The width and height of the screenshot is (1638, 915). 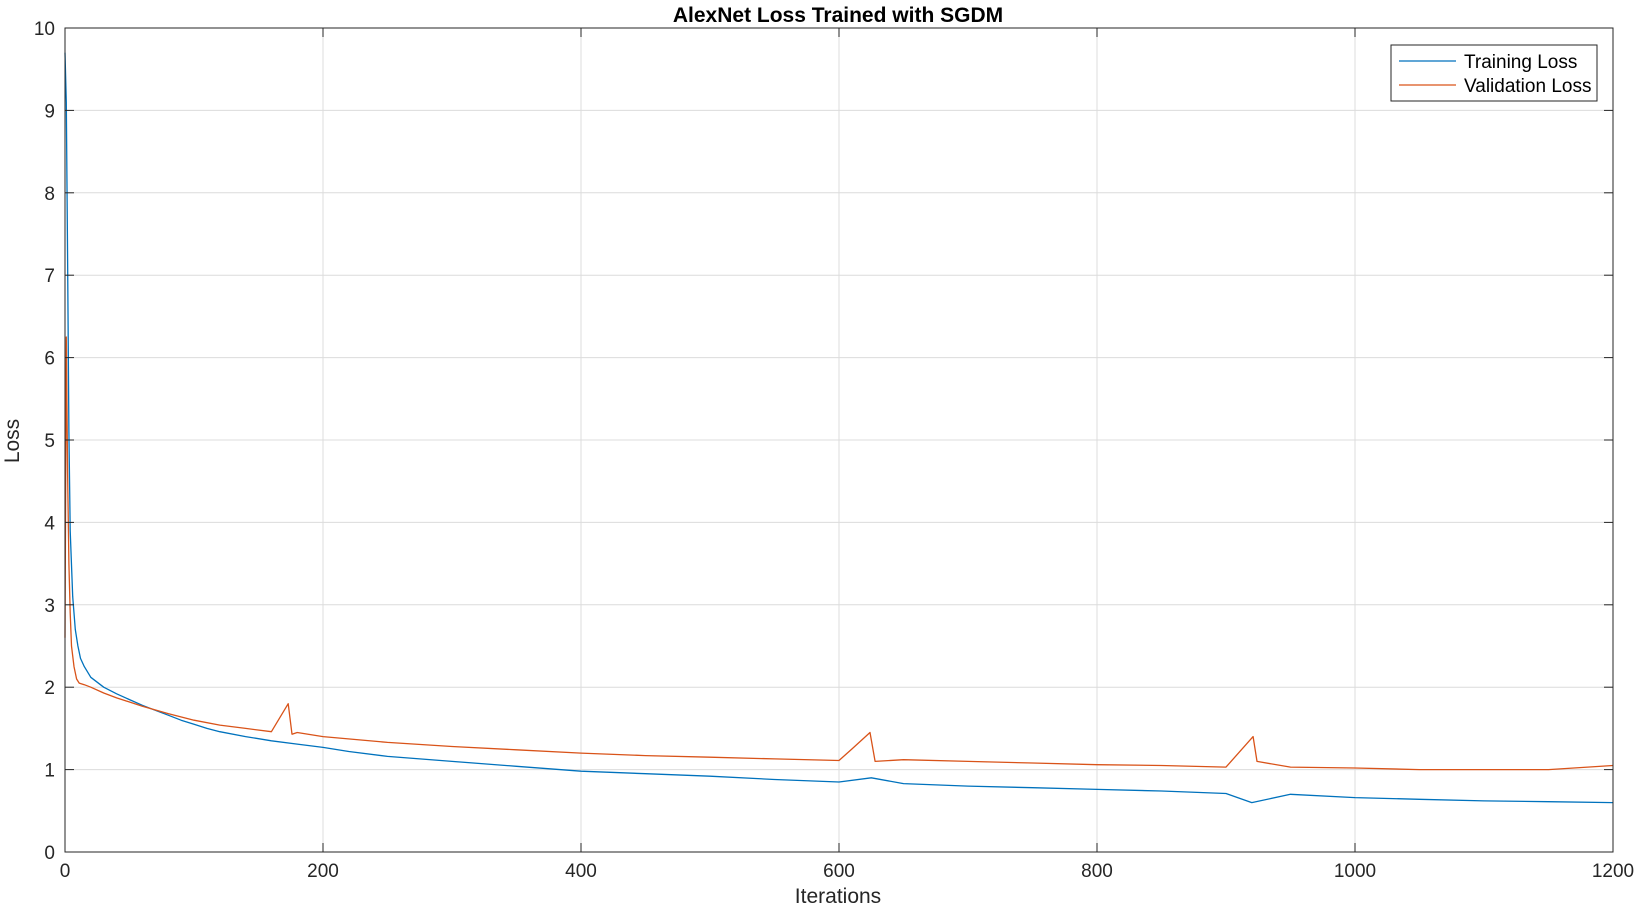 What do you see at coordinates (49, 688) in the screenshot?
I see `y-tick-label: 2` at bounding box center [49, 688].